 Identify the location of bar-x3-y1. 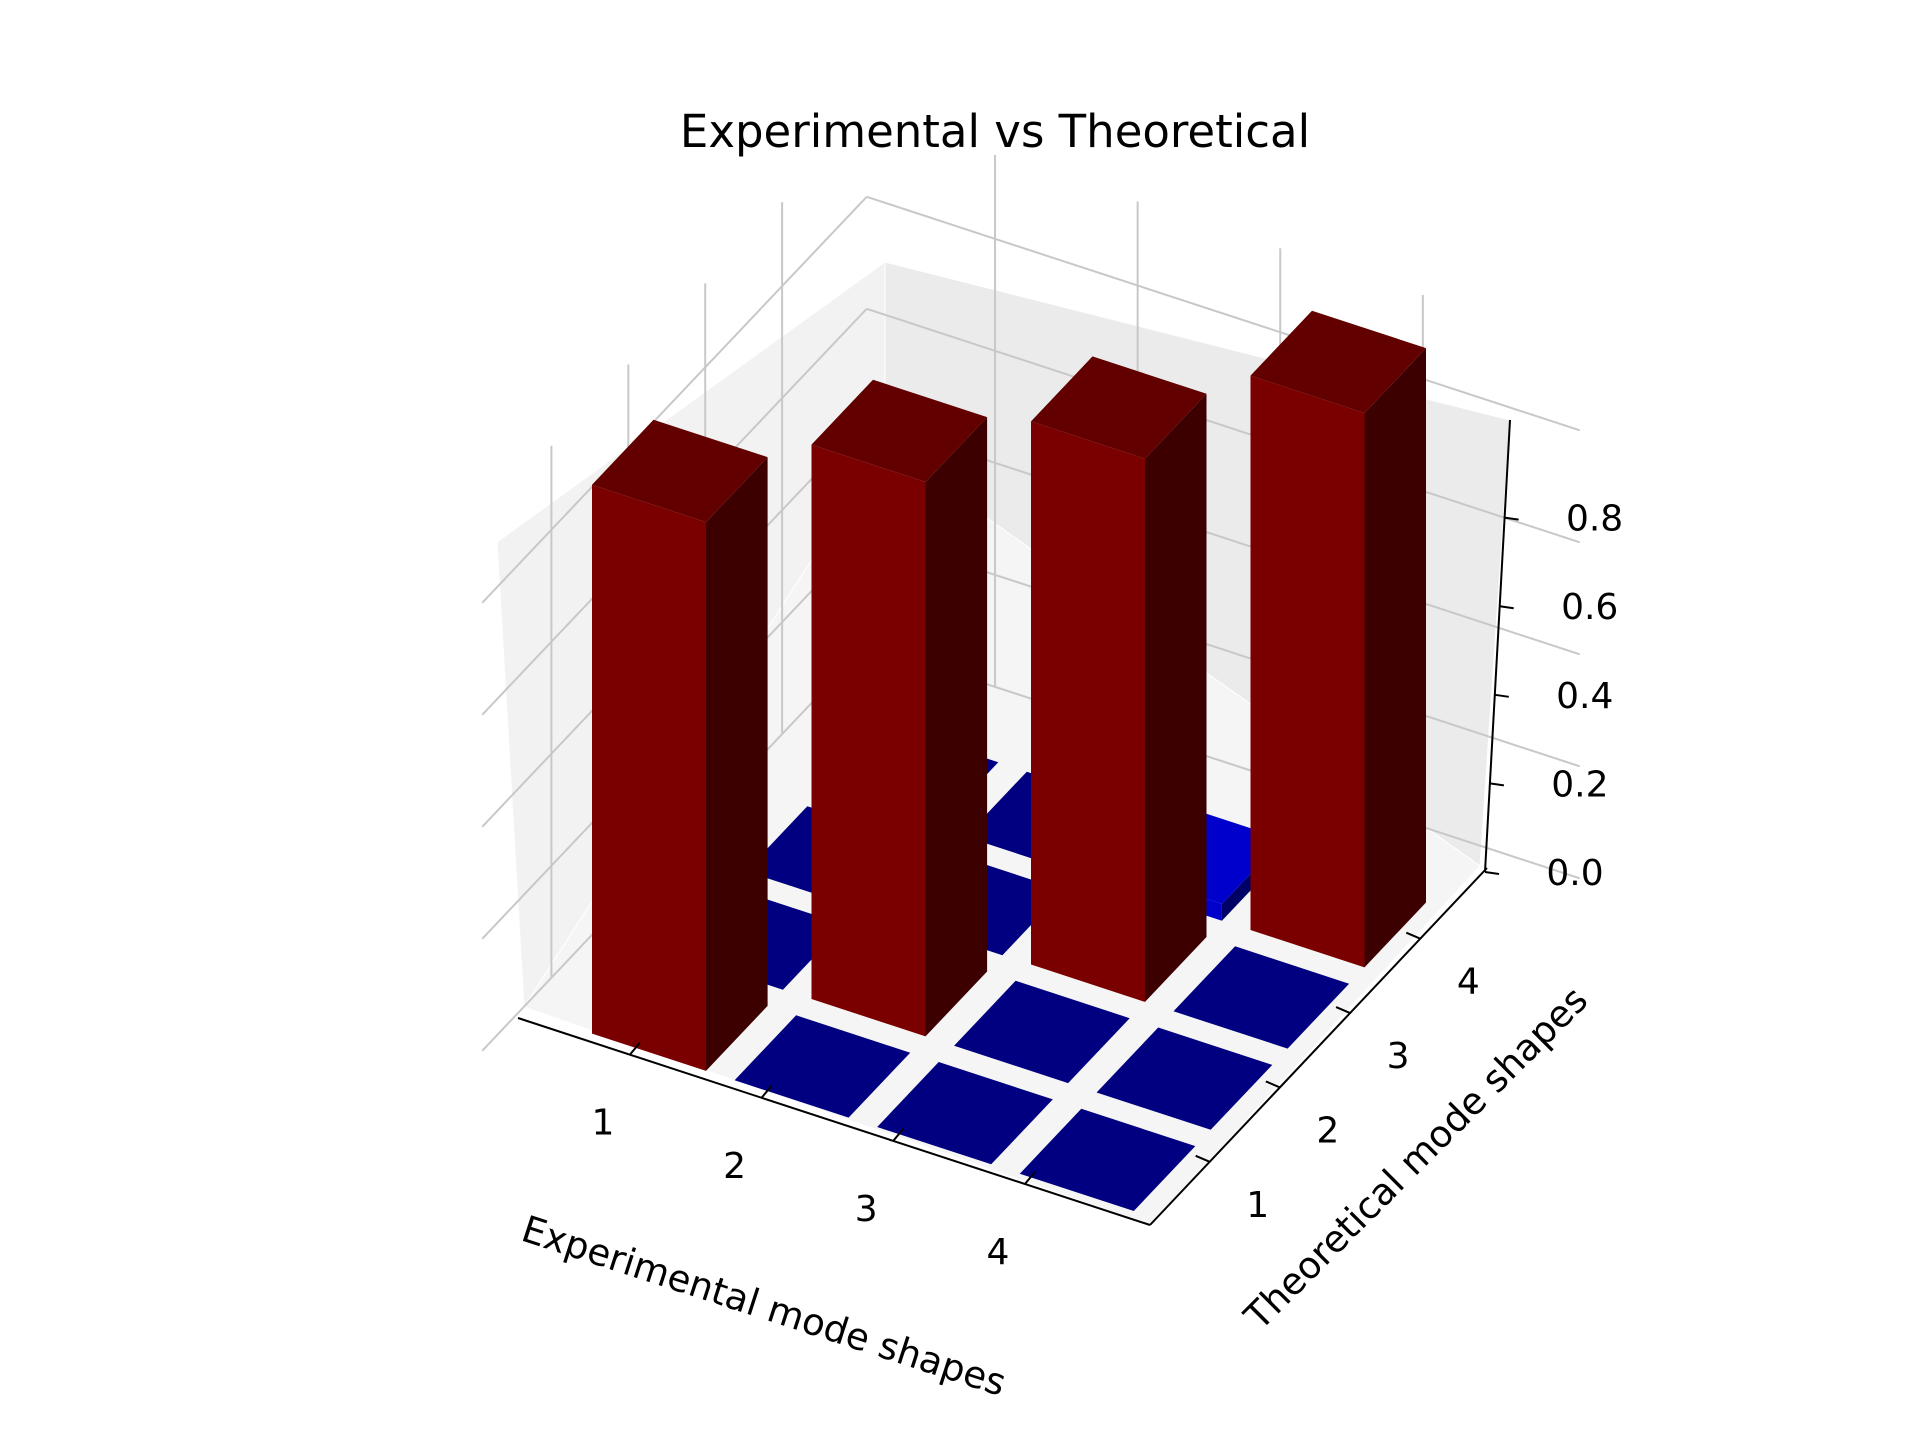
(965, 1113).